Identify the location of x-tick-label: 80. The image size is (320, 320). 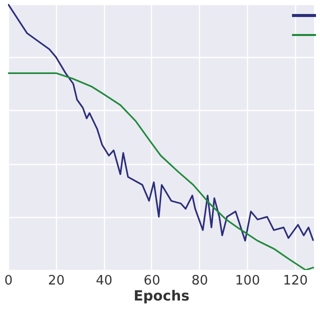
(199, 281).